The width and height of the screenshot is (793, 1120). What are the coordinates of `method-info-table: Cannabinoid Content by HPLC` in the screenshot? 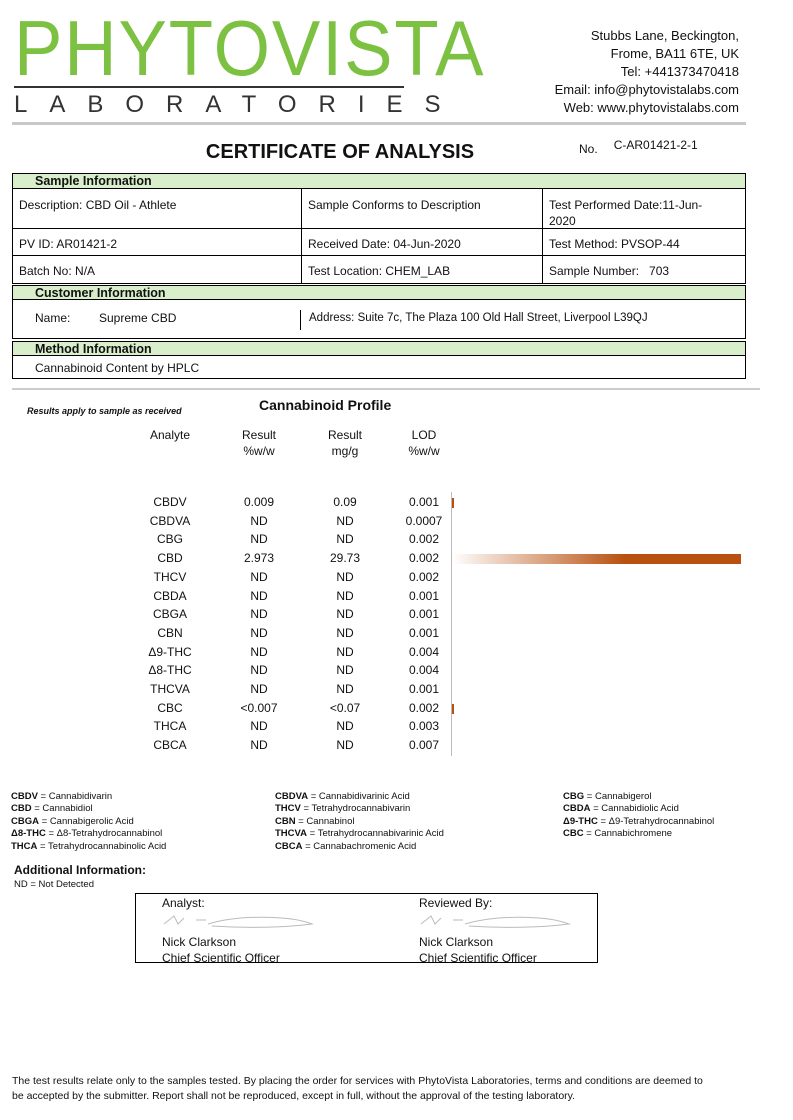 It's located at (379, 367).